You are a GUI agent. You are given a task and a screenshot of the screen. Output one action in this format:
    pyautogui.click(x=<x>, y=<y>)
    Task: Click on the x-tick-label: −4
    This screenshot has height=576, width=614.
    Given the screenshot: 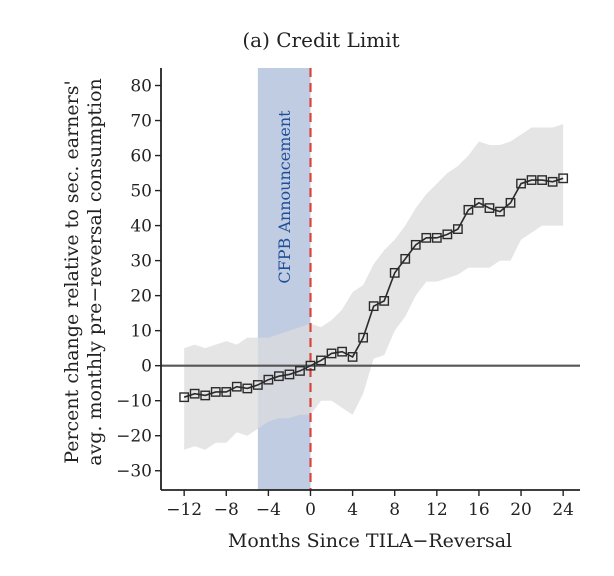 What is the action you would take?
    pyautogui.click(x=268, y=510)
    